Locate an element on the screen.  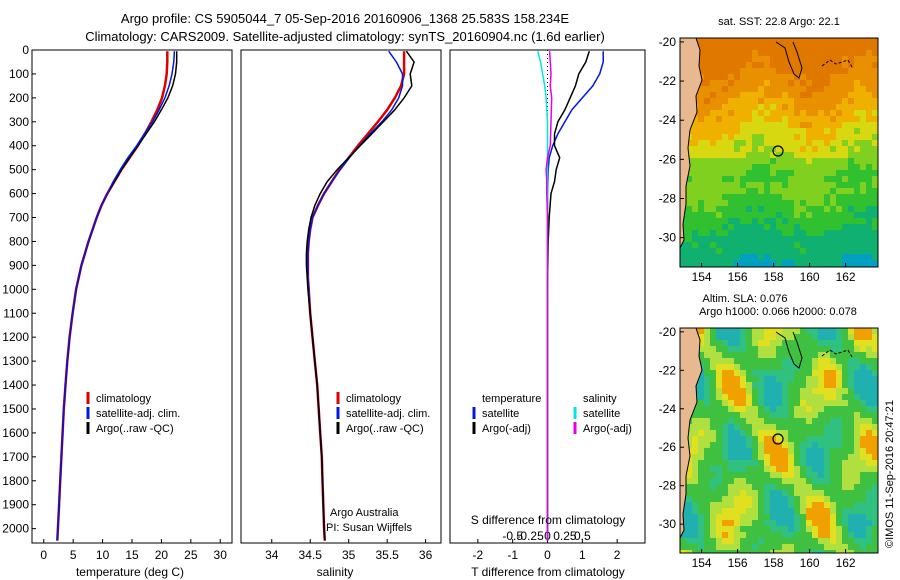
legend-label-t-satellite: satellite is located at coordinates (500, 414).